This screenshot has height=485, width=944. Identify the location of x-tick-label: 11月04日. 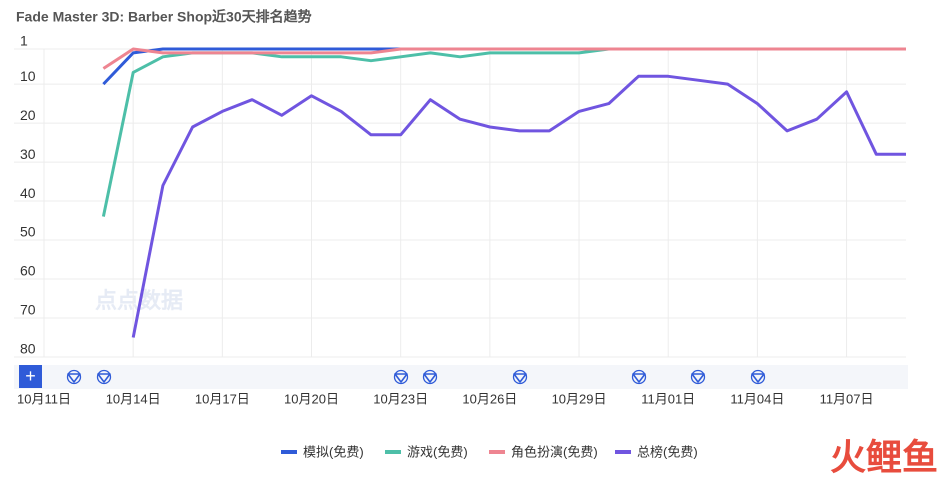
(757, 398).